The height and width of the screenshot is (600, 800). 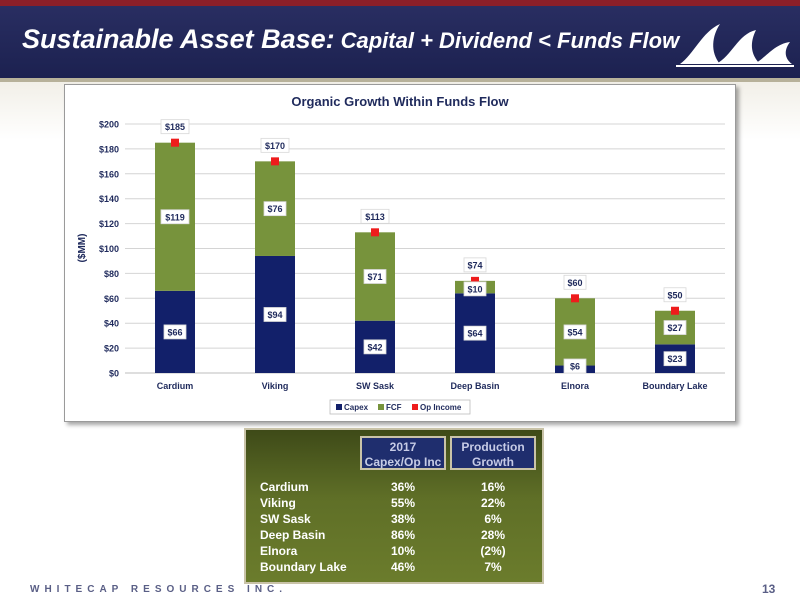 What do you see at coordinates (111, 274) in the screenshot?
I see `y-tick-label: $80` at bounding box center [111, 274].